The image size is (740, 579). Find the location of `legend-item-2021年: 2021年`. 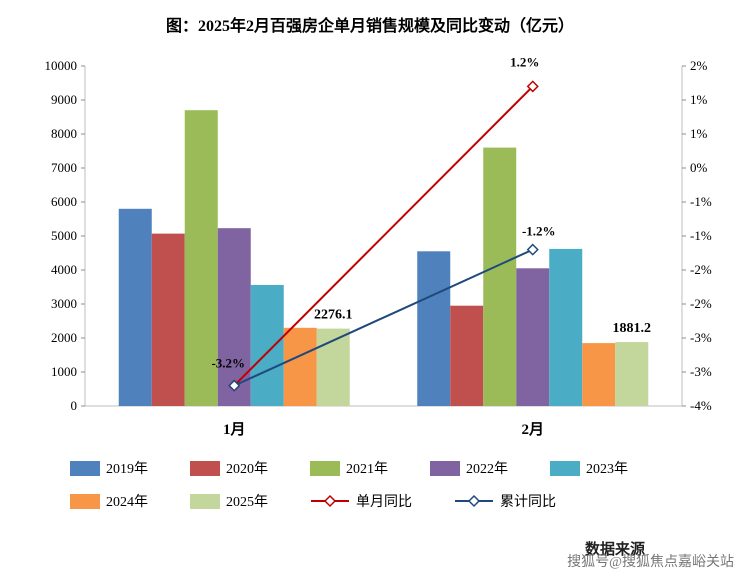

legend-item-2021年: 2021年 is located at coordinates (349, 468).